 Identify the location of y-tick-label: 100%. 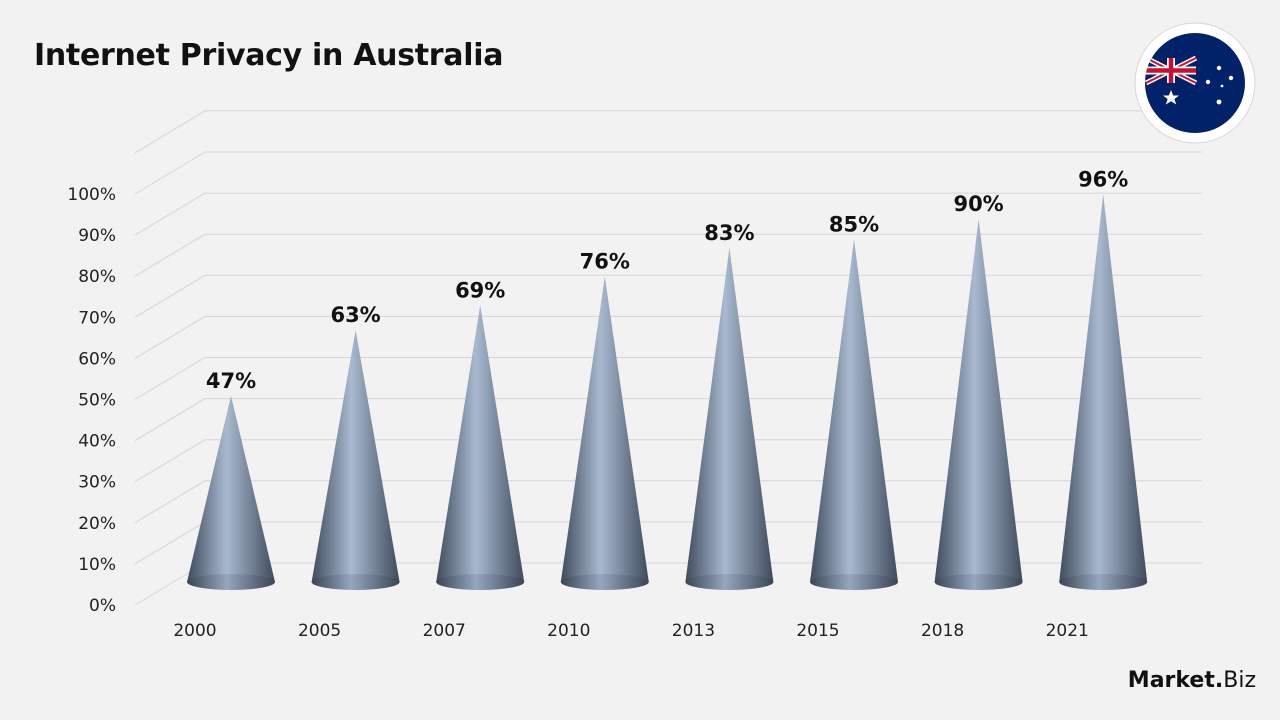
(91, 195).